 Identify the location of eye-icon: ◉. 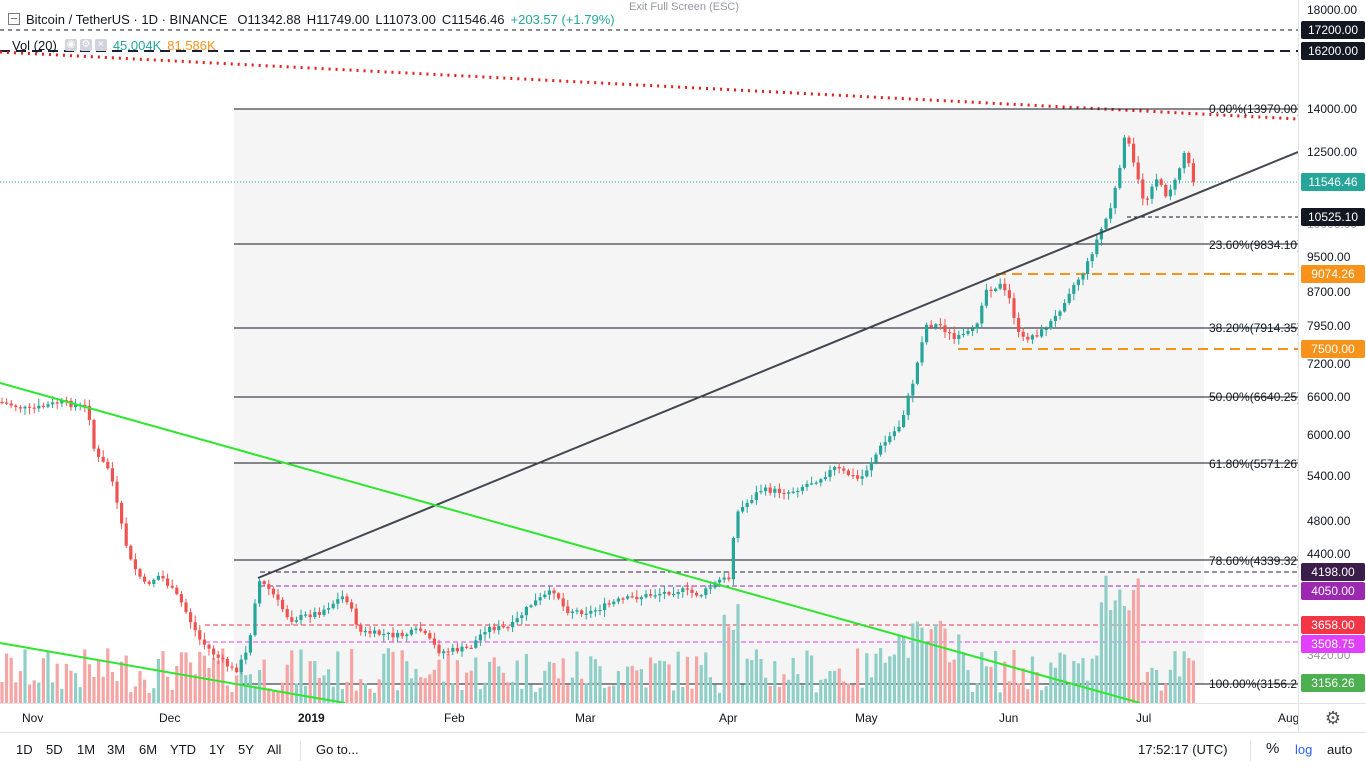
(70, 45).